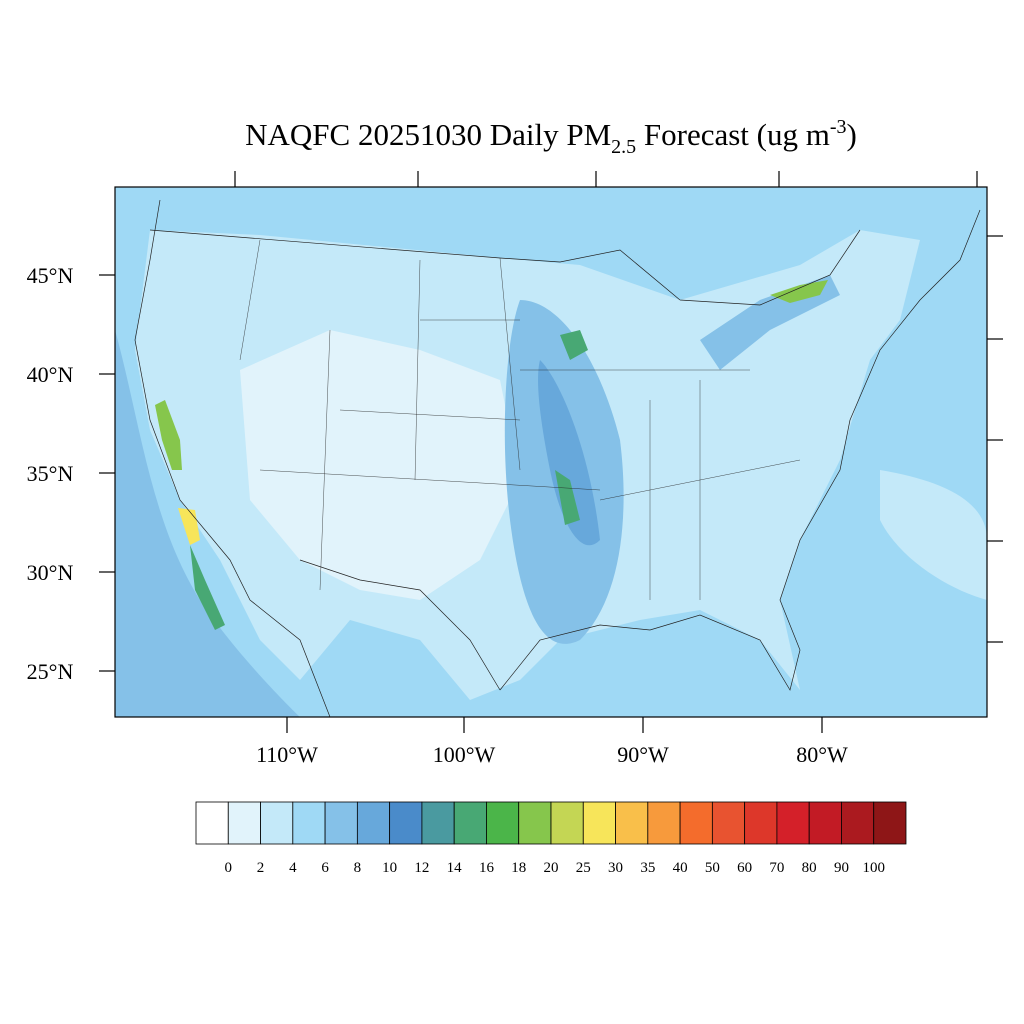  What do you see at coordinates (428, 134) in the screenshot?
I see `title-main: NAQFC 20251030 Daily PM` at bounding box center [428, 134].